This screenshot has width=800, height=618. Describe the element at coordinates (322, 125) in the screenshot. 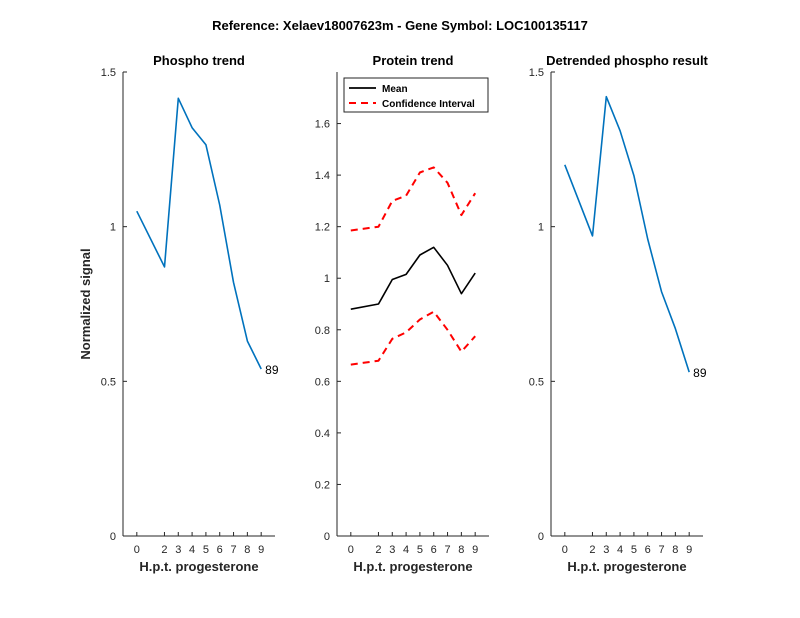

I see `y-tick-label: 1.6` at that location.